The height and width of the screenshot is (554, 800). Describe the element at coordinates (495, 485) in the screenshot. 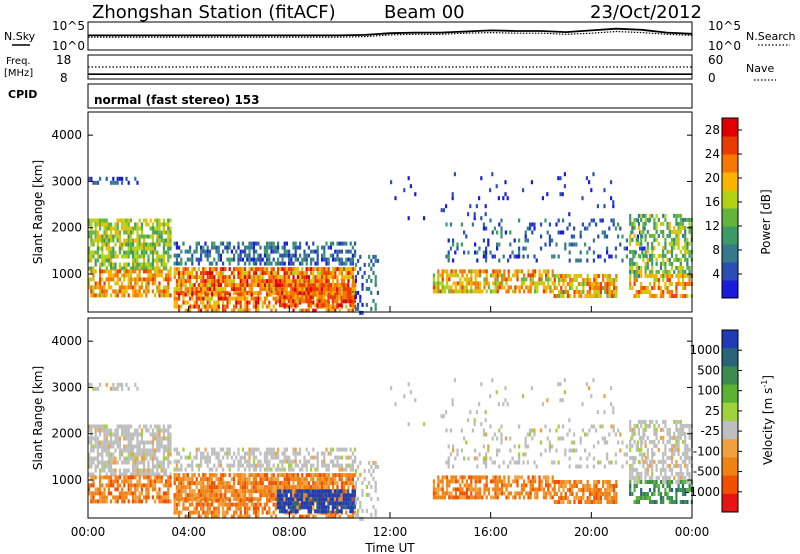

I see `velocity-cell-1924` at that location.